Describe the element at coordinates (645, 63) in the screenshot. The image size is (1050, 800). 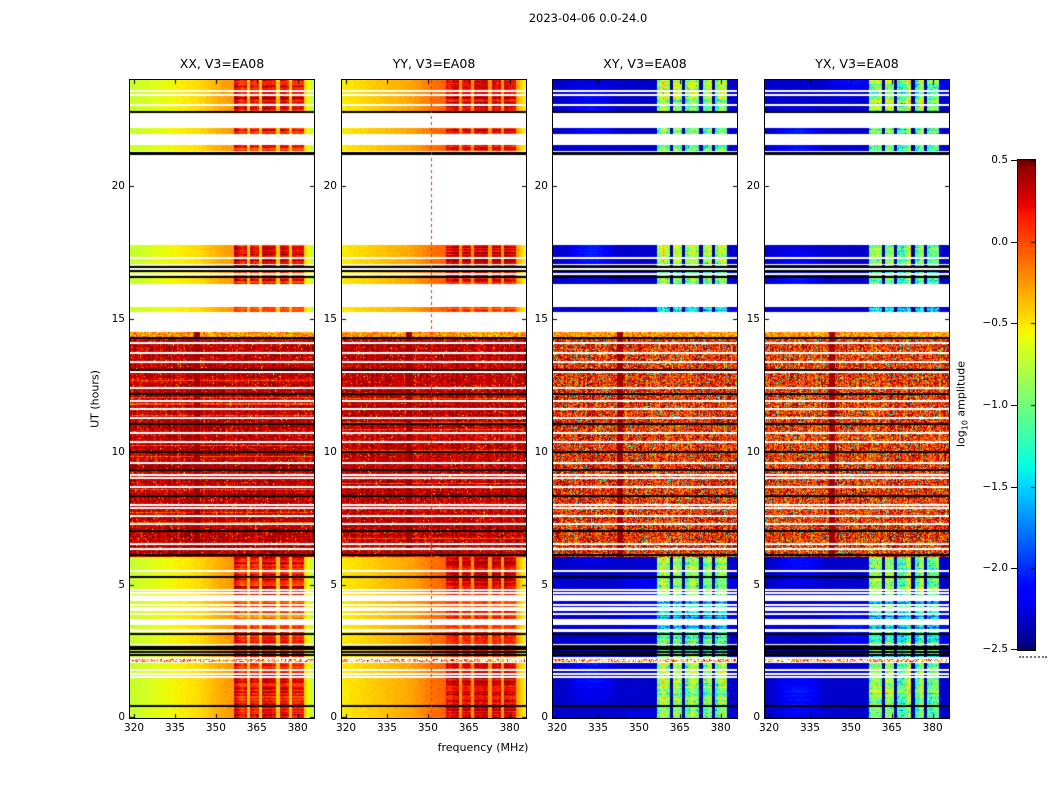
I see `panel-title-xy: XY, V3=EA08` at that location.